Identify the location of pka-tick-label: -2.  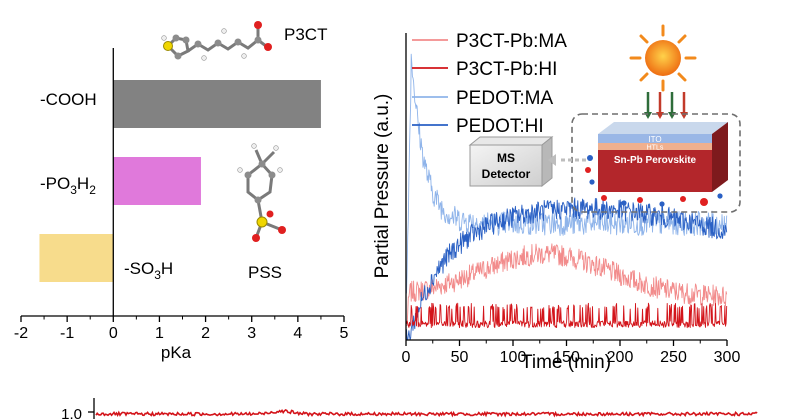
(21, 333).